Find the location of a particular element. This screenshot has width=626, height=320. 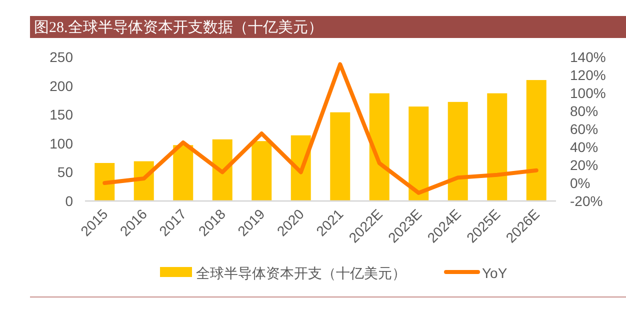

y-tick-label: 150 is located at coordinates (62, 114).